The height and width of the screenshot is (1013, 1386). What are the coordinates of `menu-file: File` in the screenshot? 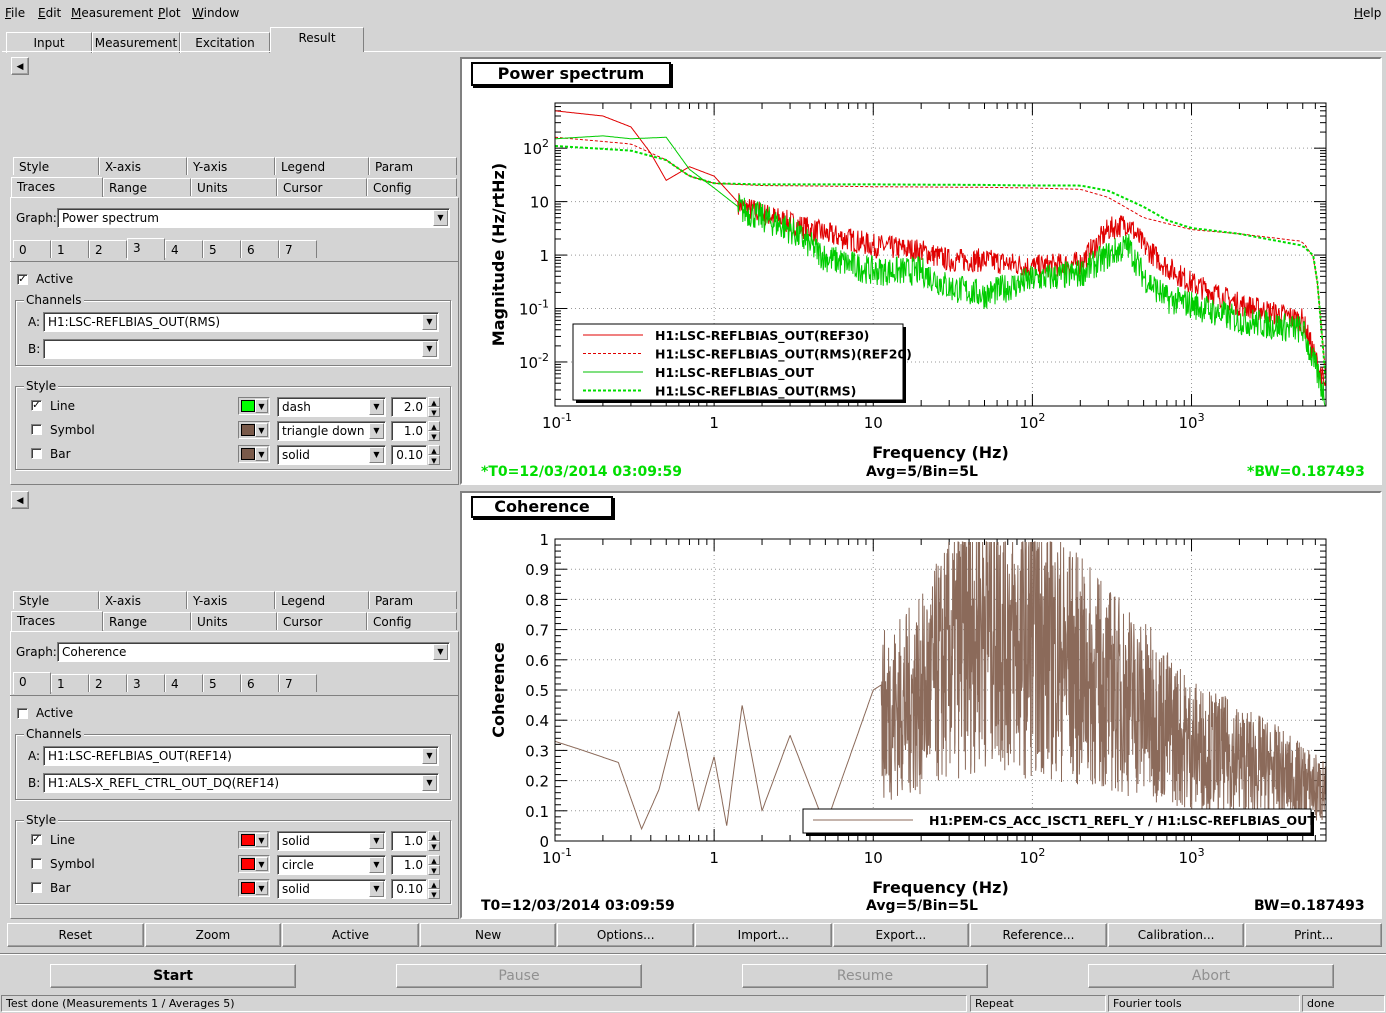 It's located at (15, 13).